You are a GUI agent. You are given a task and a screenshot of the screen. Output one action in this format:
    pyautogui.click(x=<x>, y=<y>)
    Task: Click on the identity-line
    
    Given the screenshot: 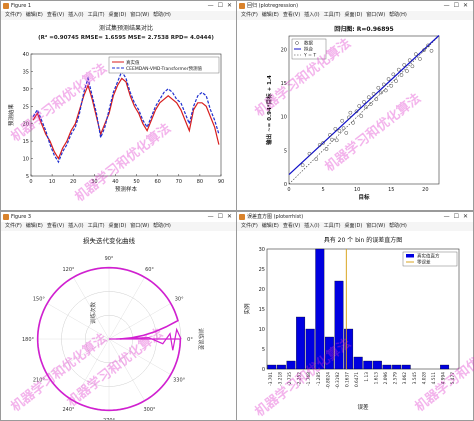 What is the action you would take?
    pyautogui.click(x=364, y=110)
    